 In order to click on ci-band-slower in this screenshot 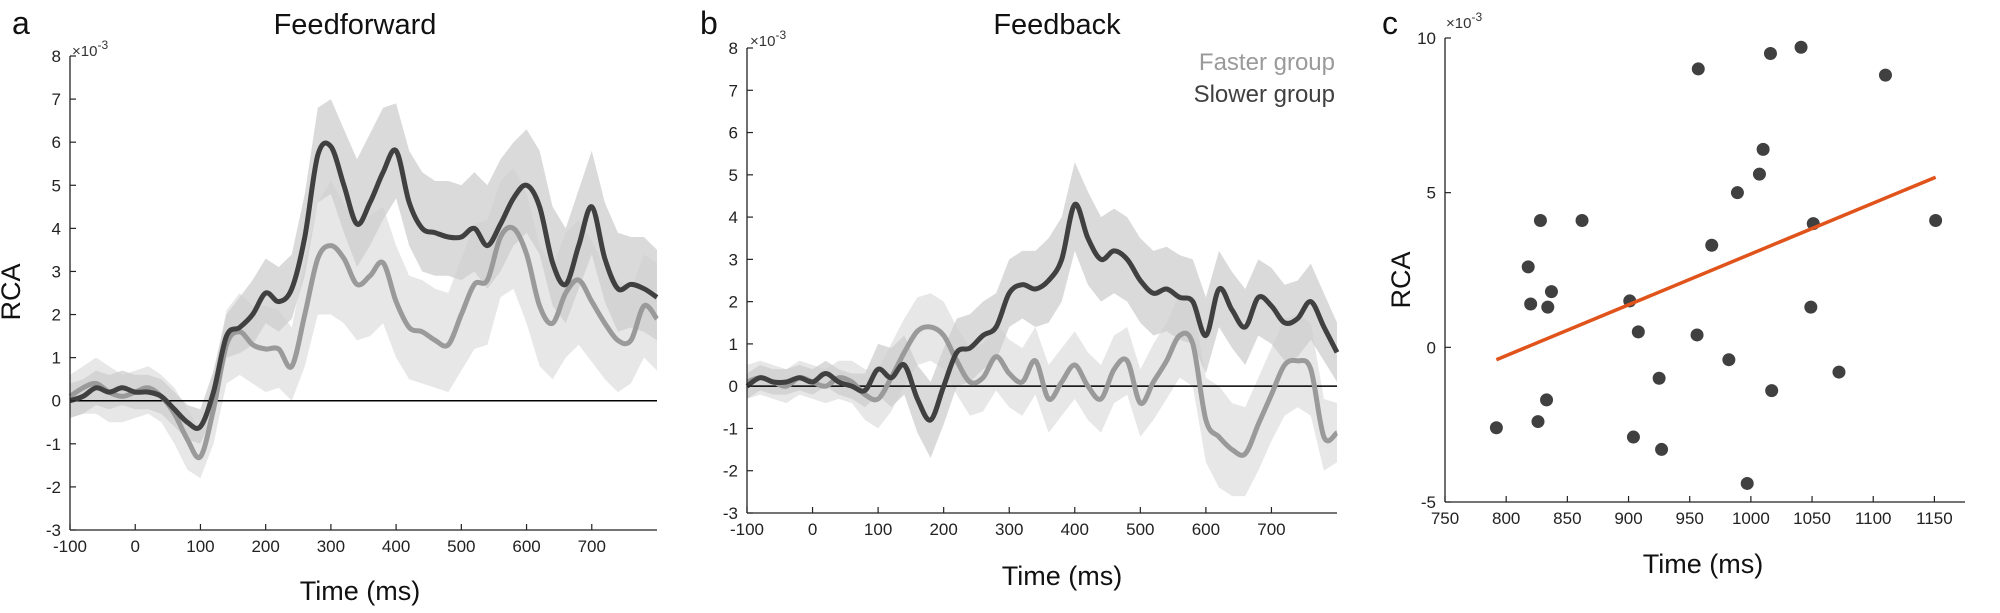, I will do `click(1042, 310)`.